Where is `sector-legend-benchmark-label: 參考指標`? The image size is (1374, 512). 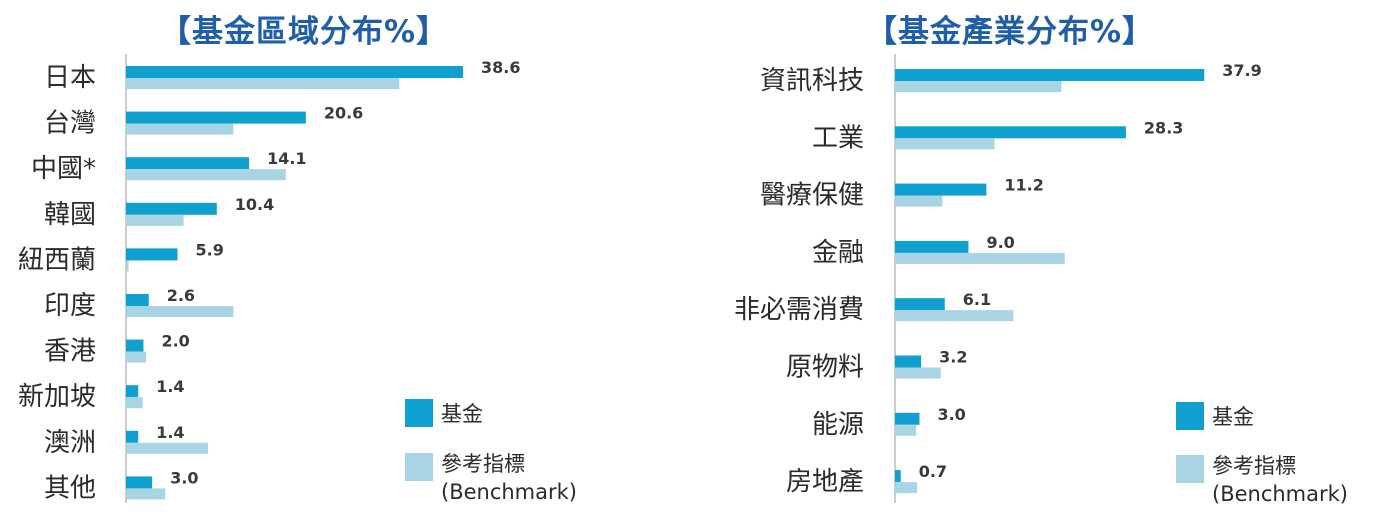 sector-legend-benchmark-label: 參考指標 is located at coordinates (1254, 466).